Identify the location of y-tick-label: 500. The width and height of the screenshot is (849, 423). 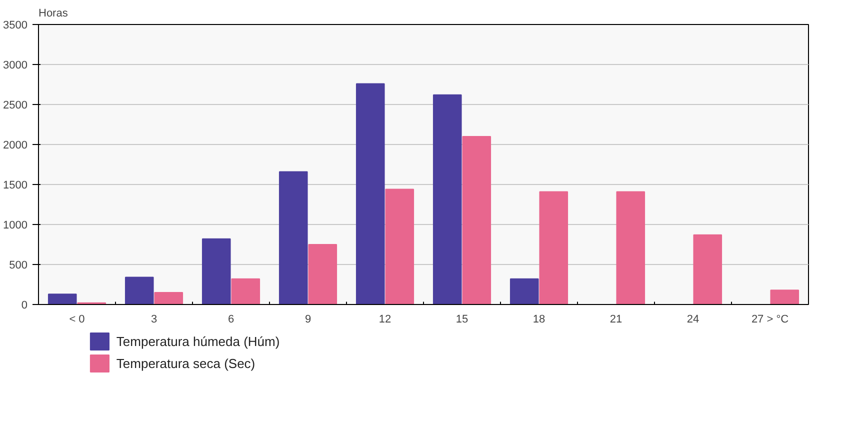
(18, 266).